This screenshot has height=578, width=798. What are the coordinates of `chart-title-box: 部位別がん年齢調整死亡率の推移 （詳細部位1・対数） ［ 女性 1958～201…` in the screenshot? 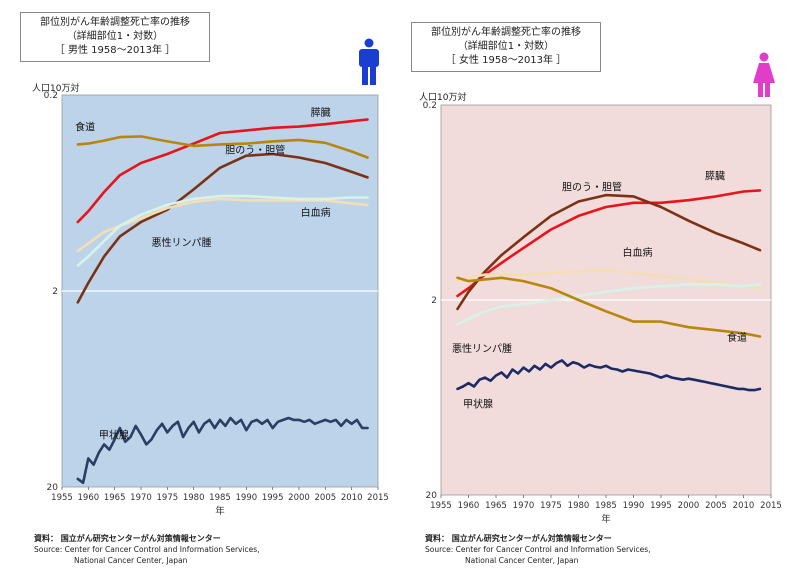 It's located at (506, 47).